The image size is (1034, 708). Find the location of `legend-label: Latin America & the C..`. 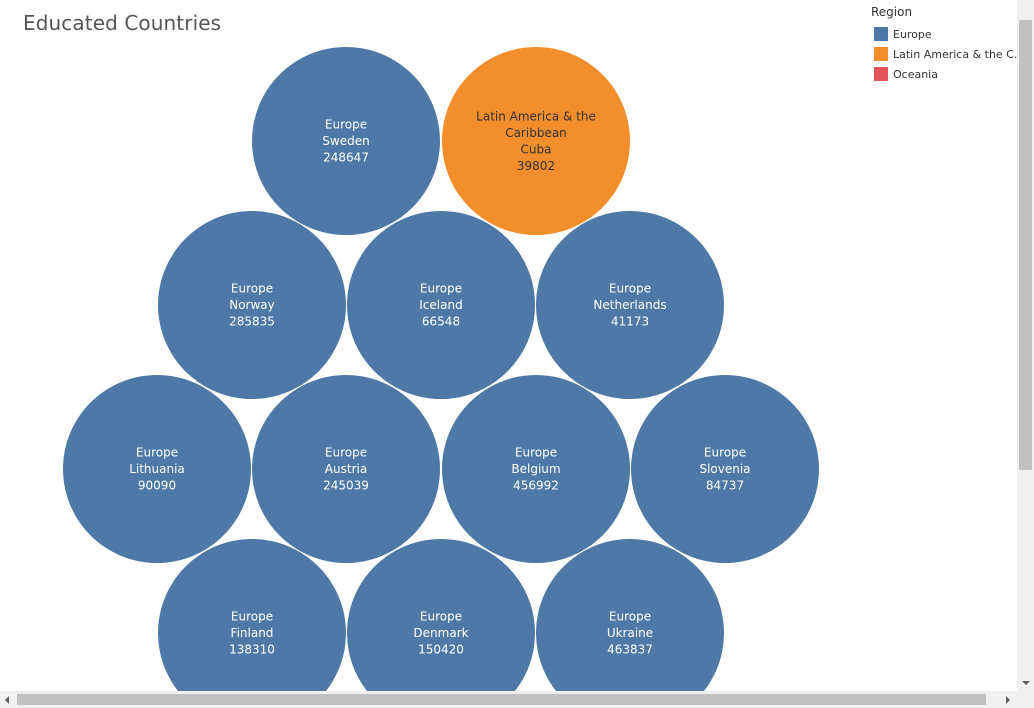

legend-label: Latin America & the C.. is located at coordinates (957, 54).